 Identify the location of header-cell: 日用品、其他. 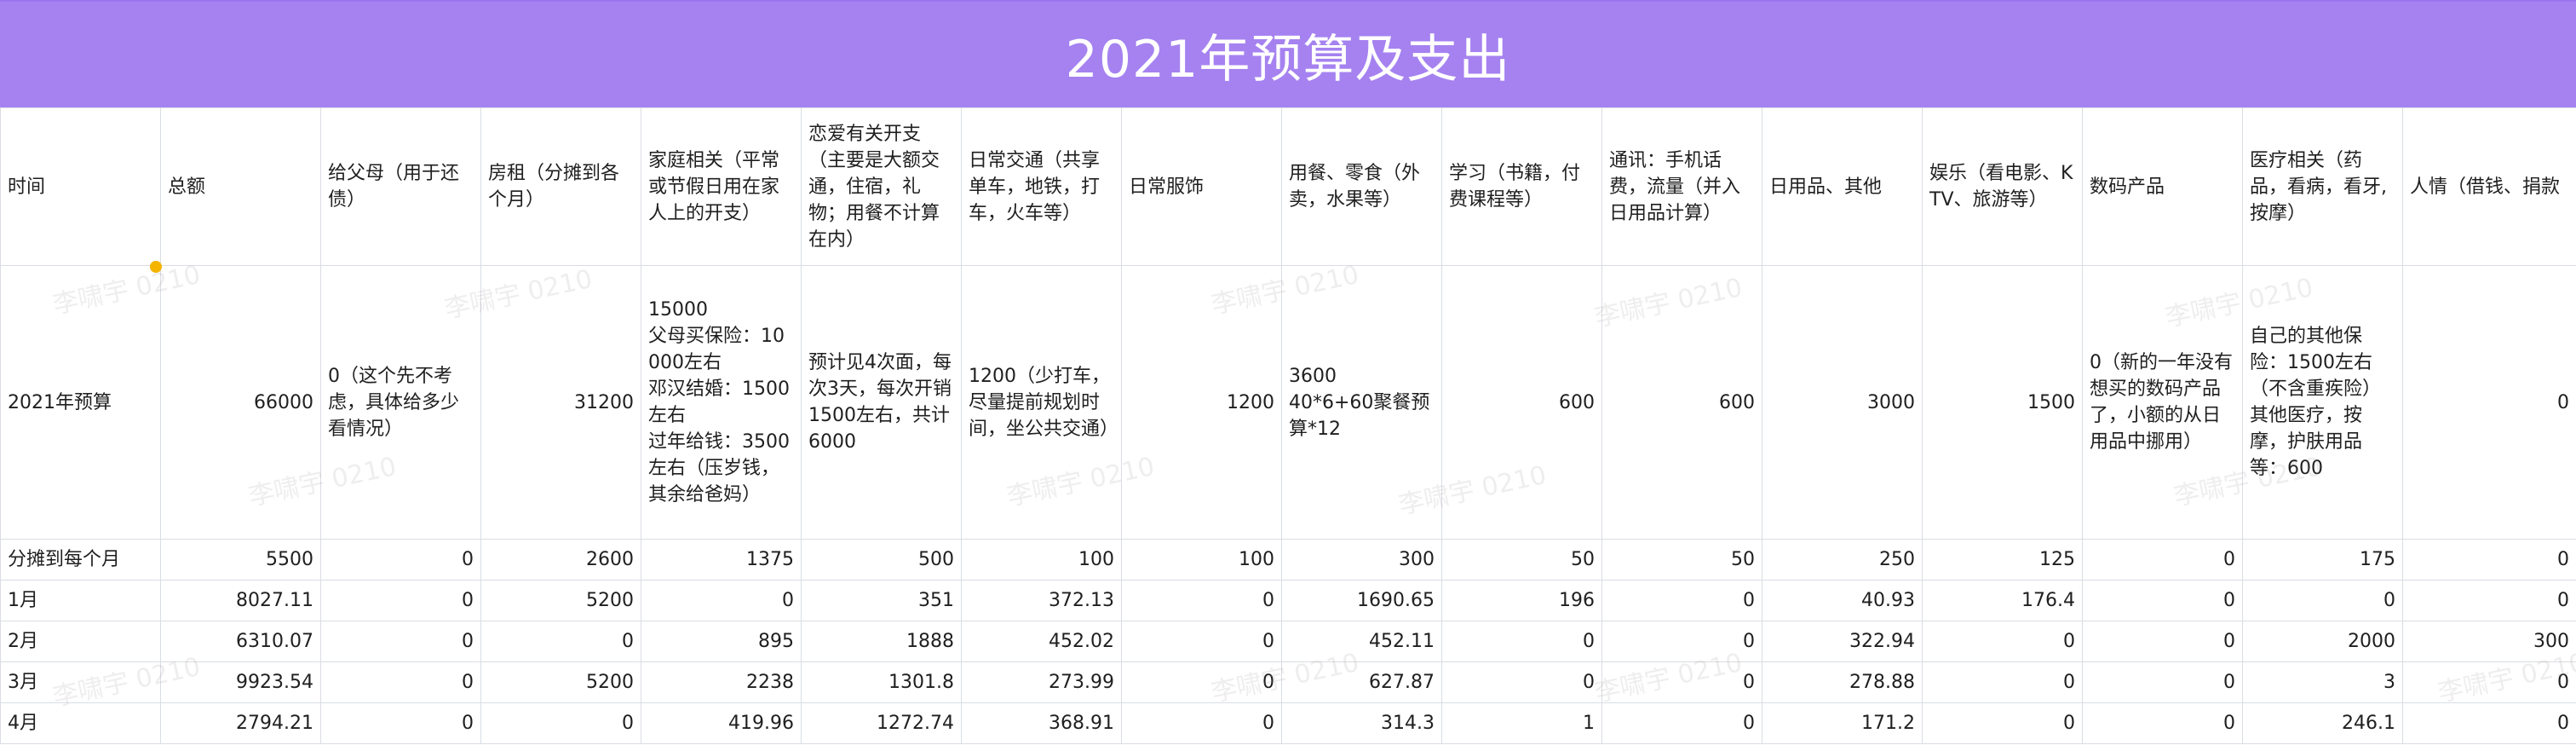
(1843, 186).